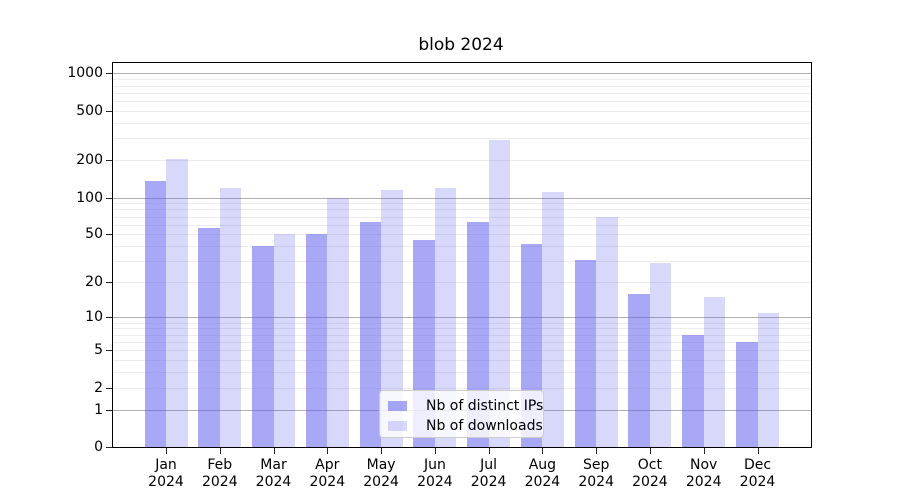  I want to click on bar-downloads-jan, so click(177, 302).